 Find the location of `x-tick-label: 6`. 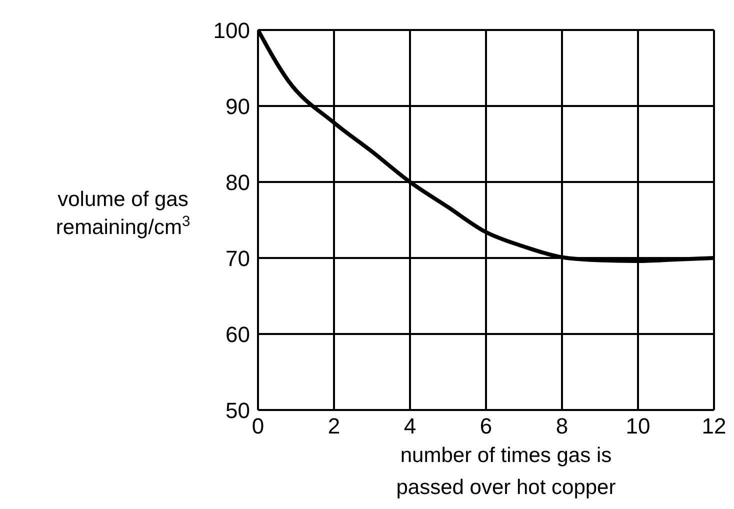

x-tick-label: 6 is located at coordinates (486, 426).